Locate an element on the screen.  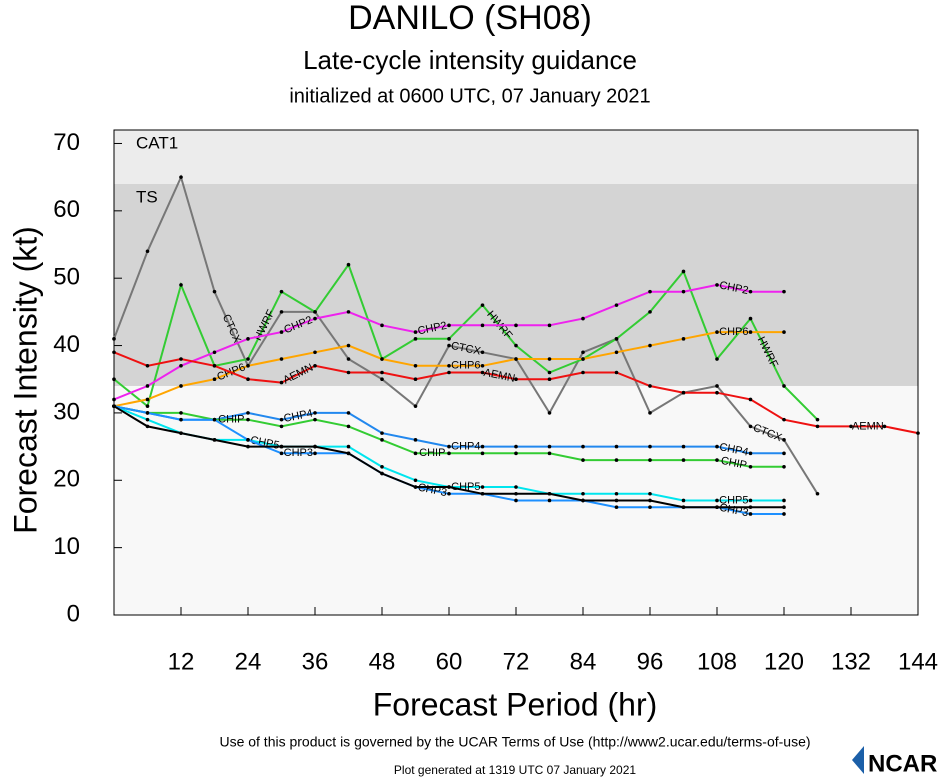
y-tick-label: 40 is located at coordinates (66, 344).